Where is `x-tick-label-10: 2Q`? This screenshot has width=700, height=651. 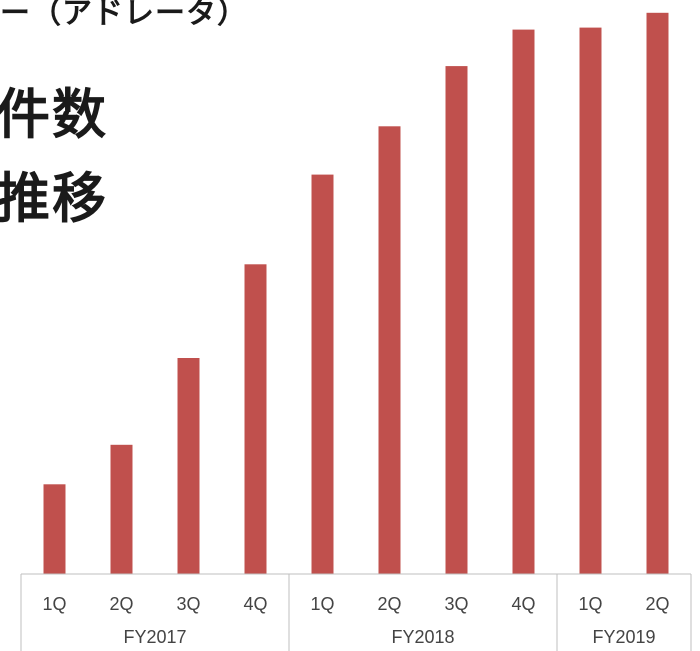 x-tick-label-10: 2Q is located at coordinates (657, 604).